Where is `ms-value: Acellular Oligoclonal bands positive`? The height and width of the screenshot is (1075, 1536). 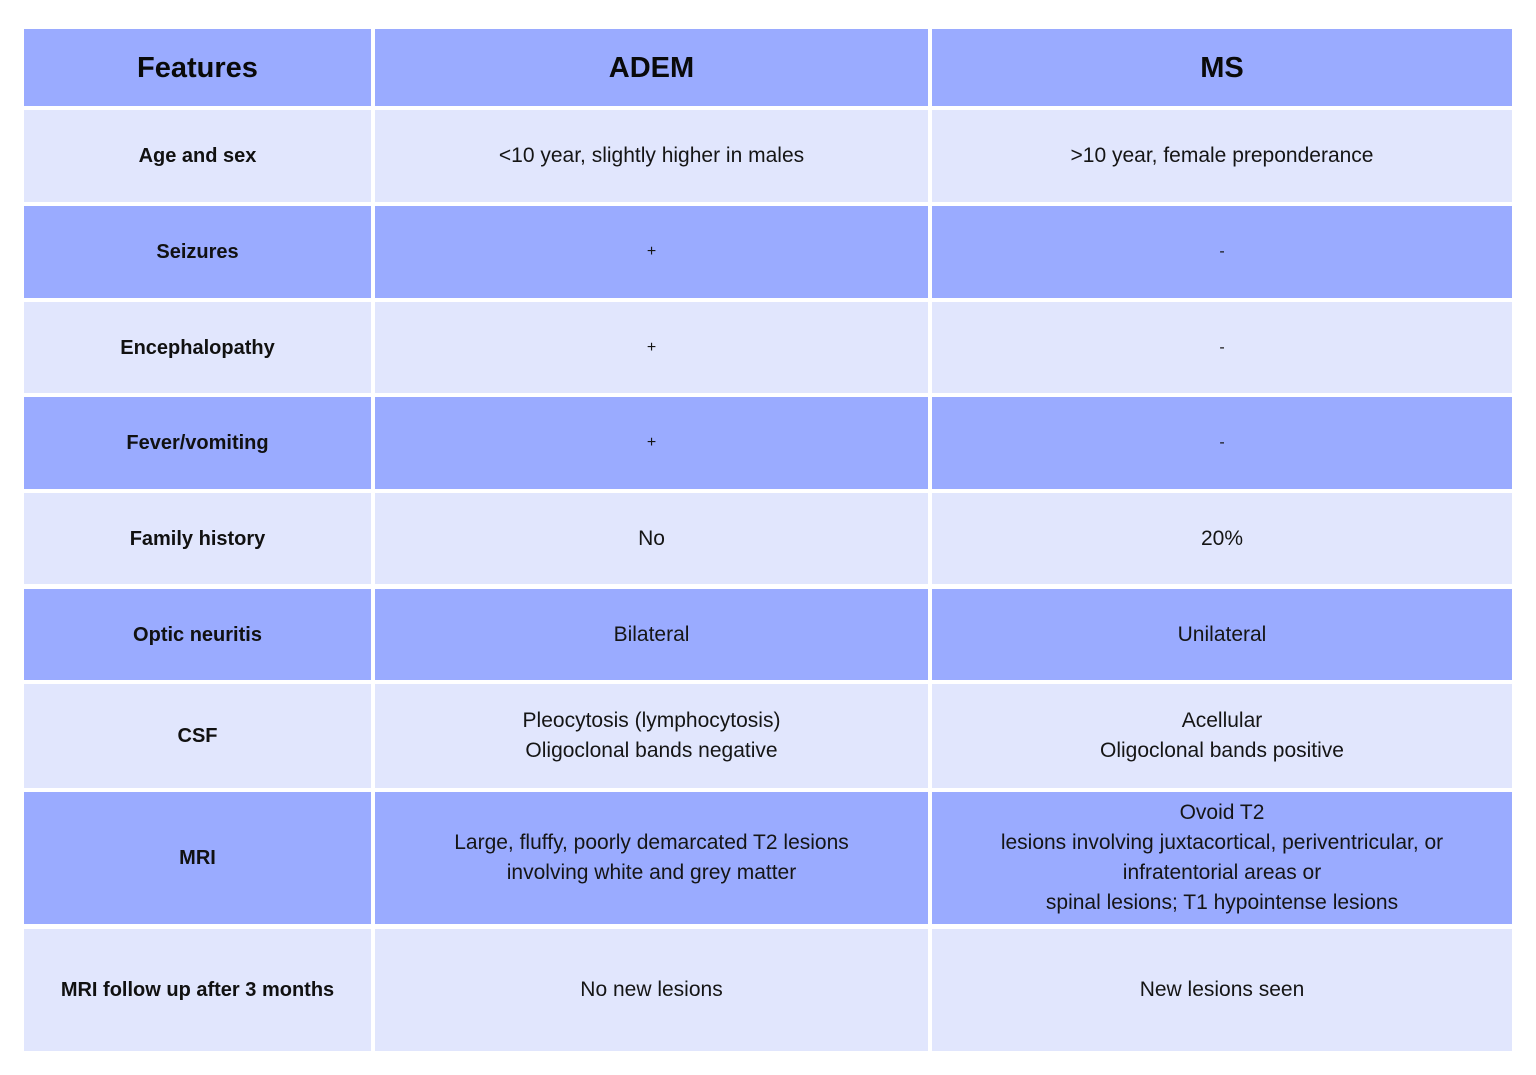
ms-value: Acellular Oligoclonal bands positive is located at coordinates (1222, 736).